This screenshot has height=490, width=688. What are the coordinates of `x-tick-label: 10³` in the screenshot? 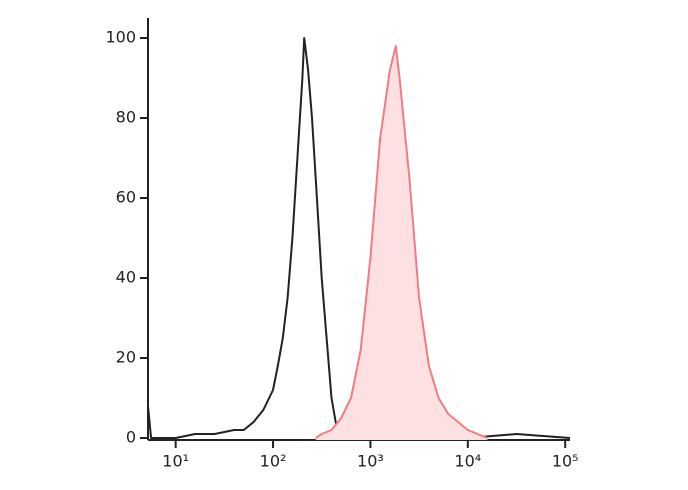 It's located at (370, 461).